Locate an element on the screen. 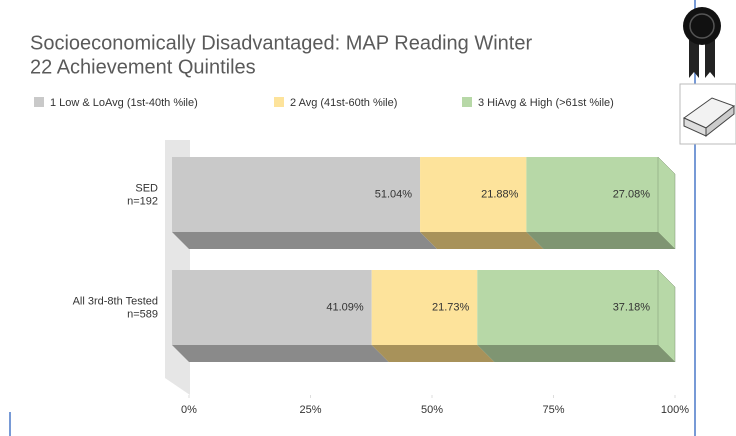 Image resolution: width=736 pixels, height=436 pixels. x-tick-label: 100% is located at coordinates (675, 410).